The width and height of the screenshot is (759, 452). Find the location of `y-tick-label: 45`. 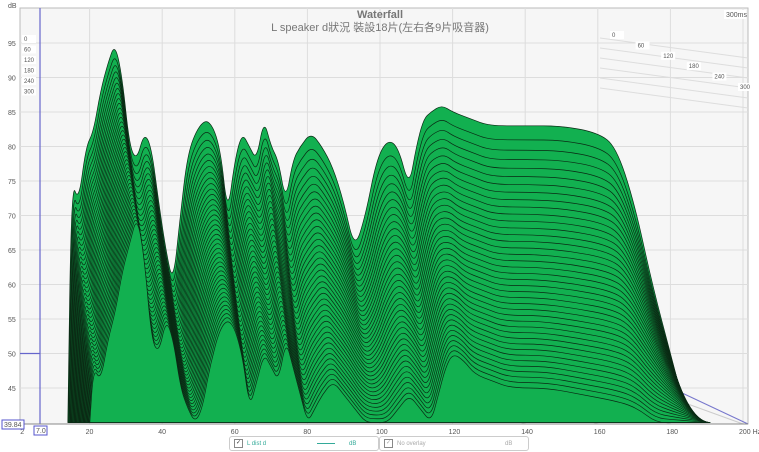

y-tick-label: 45 is located at coordinates (12, 389).